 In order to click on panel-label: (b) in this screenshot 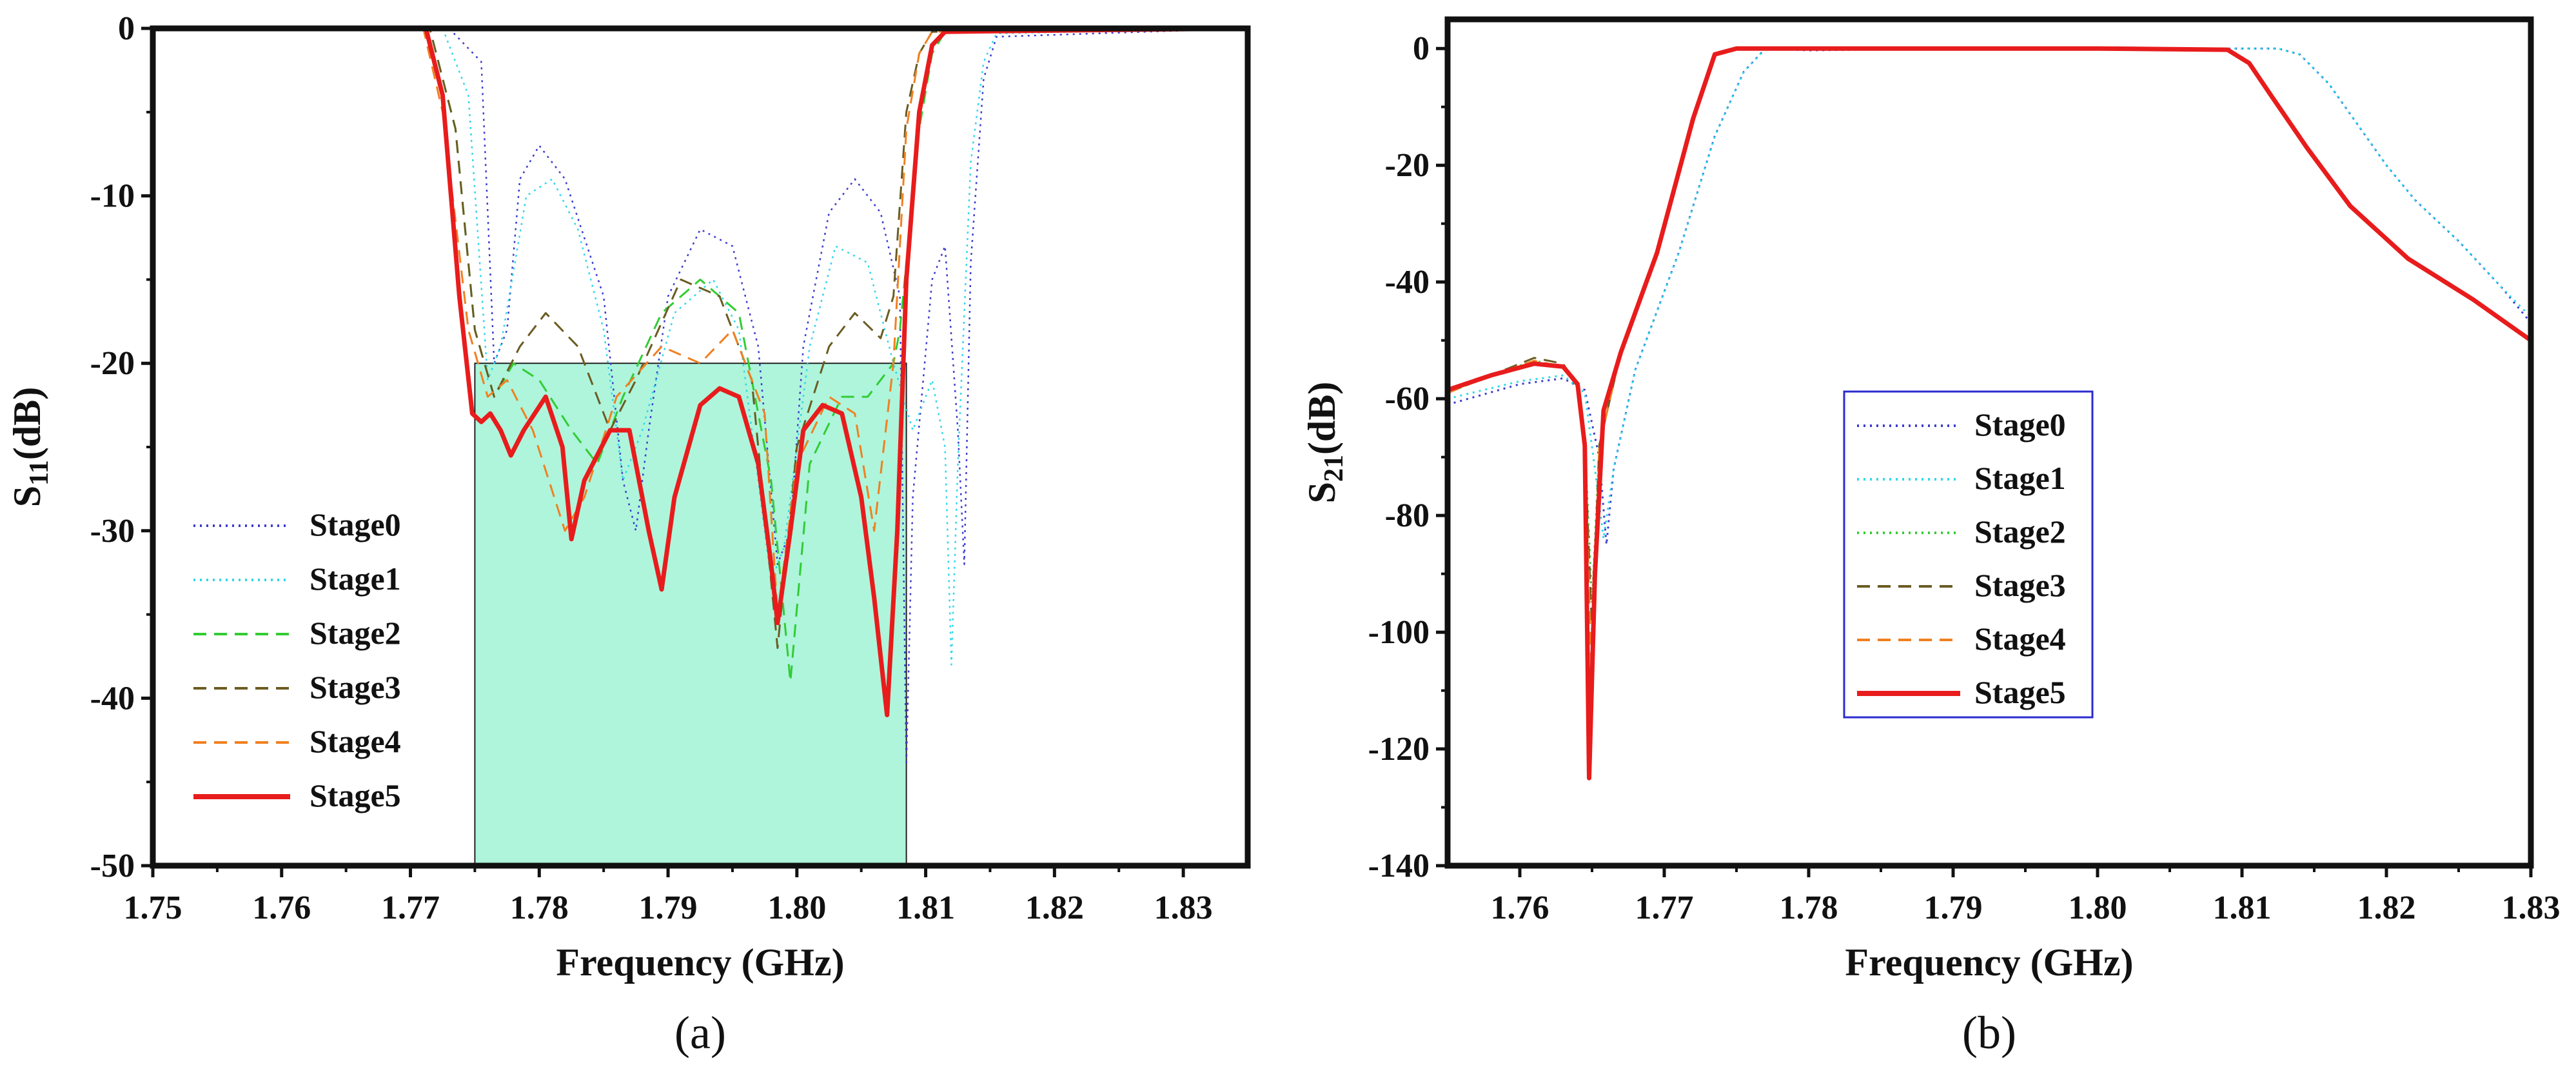, I will do `click(1989, 1033)`.